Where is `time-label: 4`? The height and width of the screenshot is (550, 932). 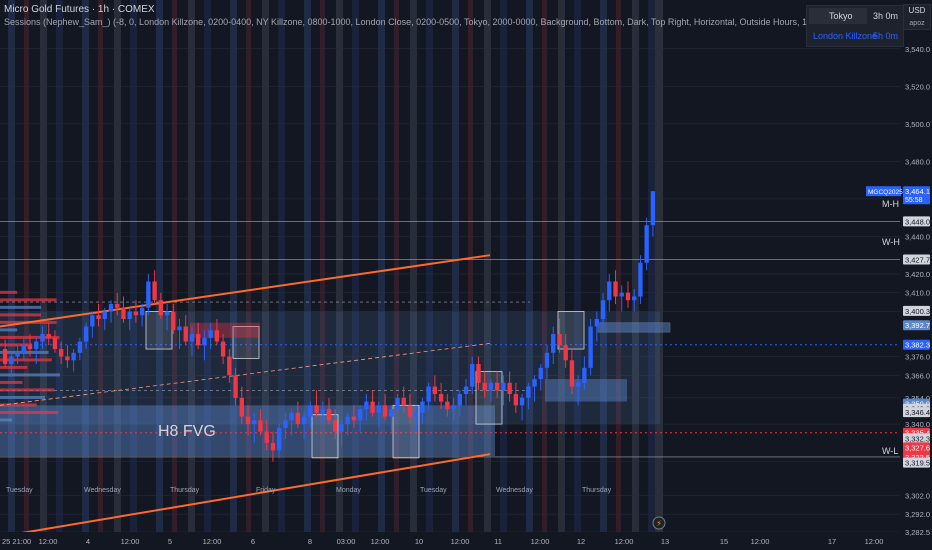 time-label: 4 is located at coordinates (88, 541).